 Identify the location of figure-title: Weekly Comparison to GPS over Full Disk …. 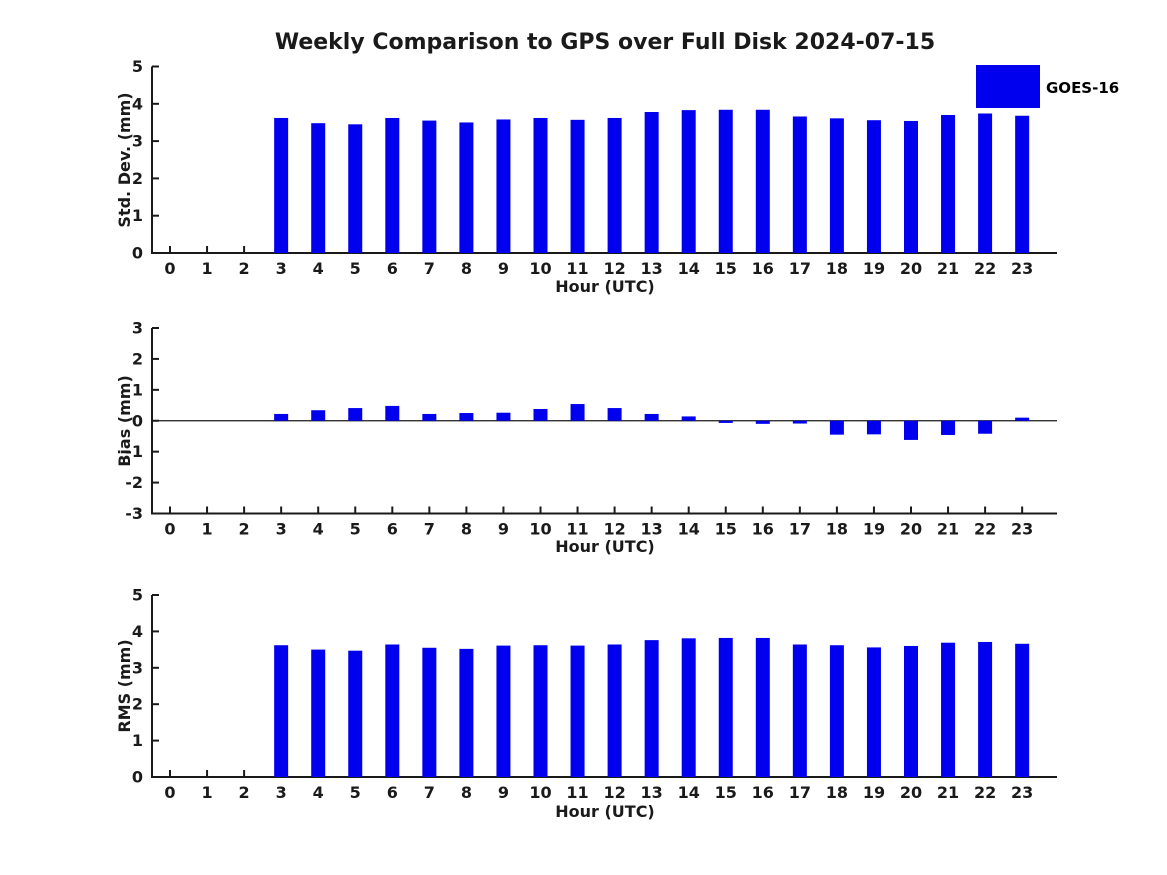
(605, 42).